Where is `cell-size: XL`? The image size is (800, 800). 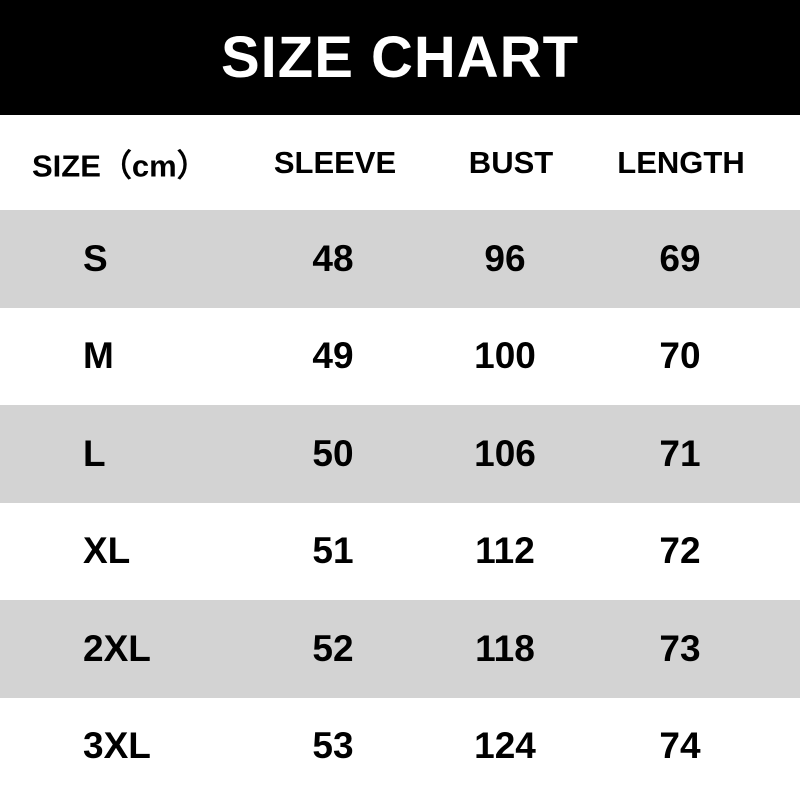 cell-size: XL is located at coordinates (107, 551).